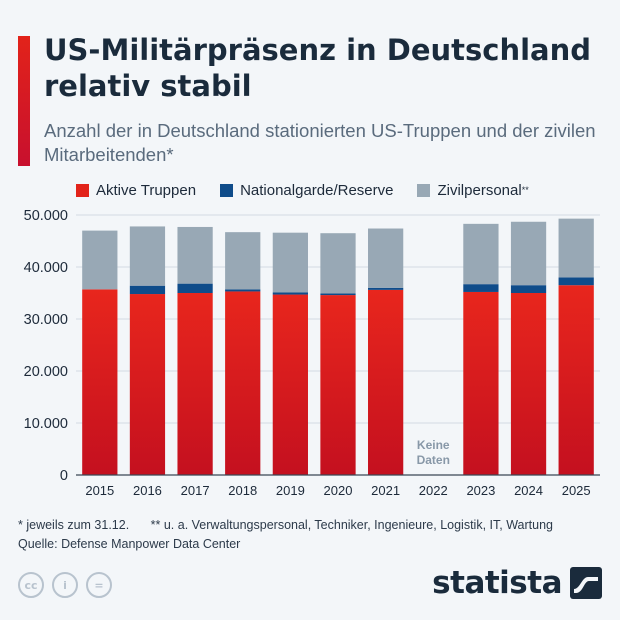  I want to click on x-tick-label: 2016, so click(147, 490).